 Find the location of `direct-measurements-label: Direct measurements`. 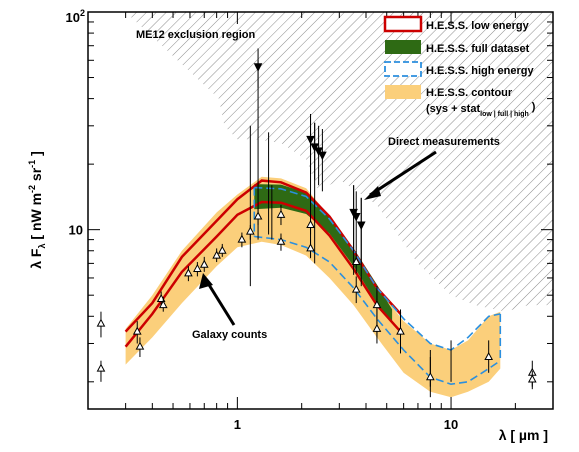

direct-measurements-label: Direct measurements is located at coordinates (444, 142).